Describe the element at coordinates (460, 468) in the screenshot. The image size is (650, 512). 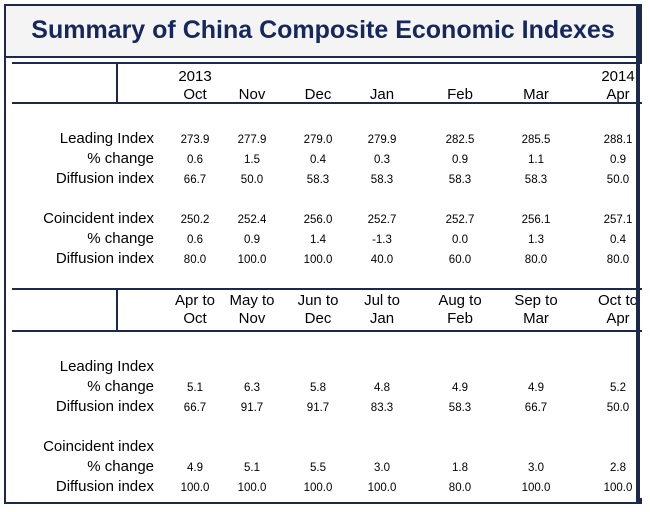
I see `table-cell: 1.8` at that location.